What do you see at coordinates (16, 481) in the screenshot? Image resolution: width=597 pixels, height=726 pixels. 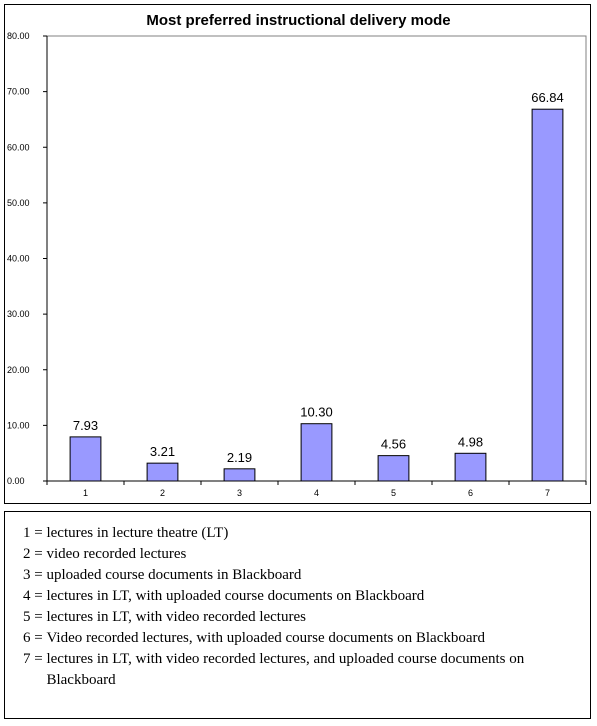 I see `y-tick-label: 0.00` at bounding box center [16, 481].